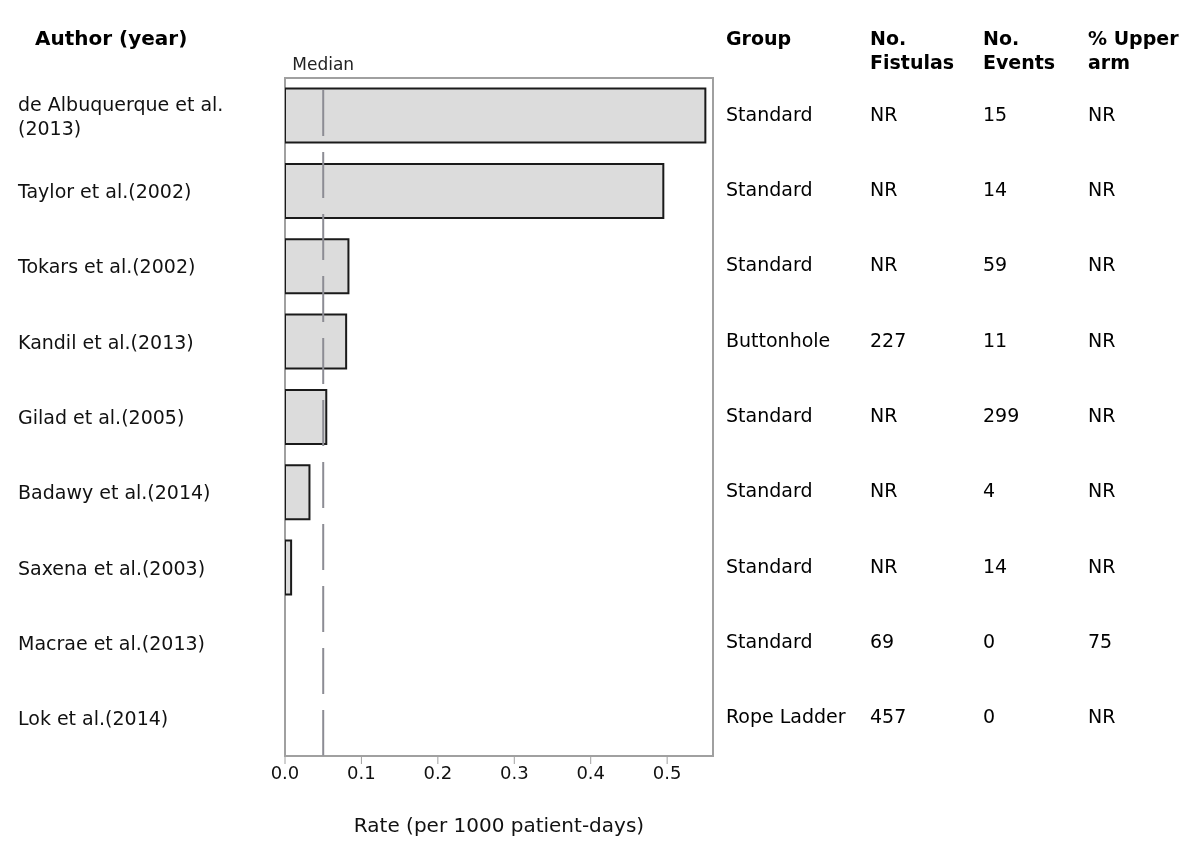 The width and height of the screenshot is (1194, 844). Describe the element at coordinates (1134, 50) in the screenshot. I see `text: % Upper arm` at that location.